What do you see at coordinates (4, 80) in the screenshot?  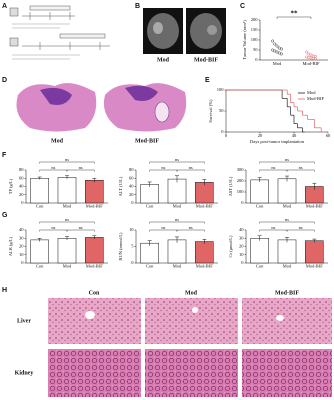 I see `panel-label: D` at bounding box center [4, 80].